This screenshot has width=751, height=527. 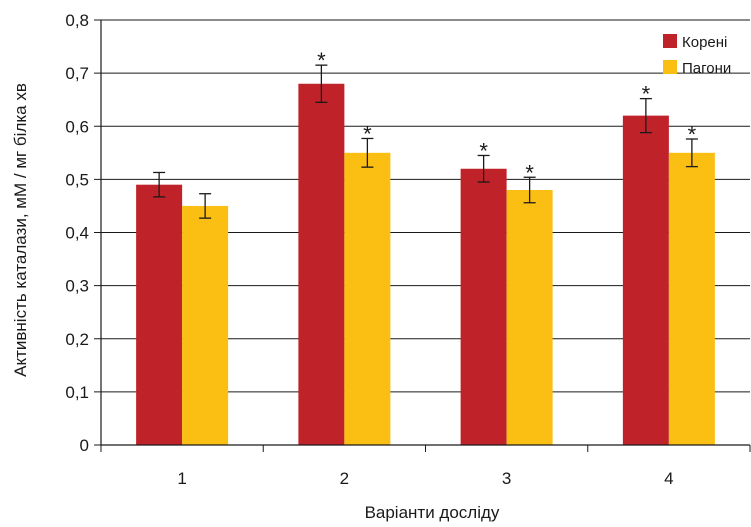 What do you see at coordinates (670, 41) in the screenshot?
I see `legend-swatch-roots` at bounding box center [670, 41].